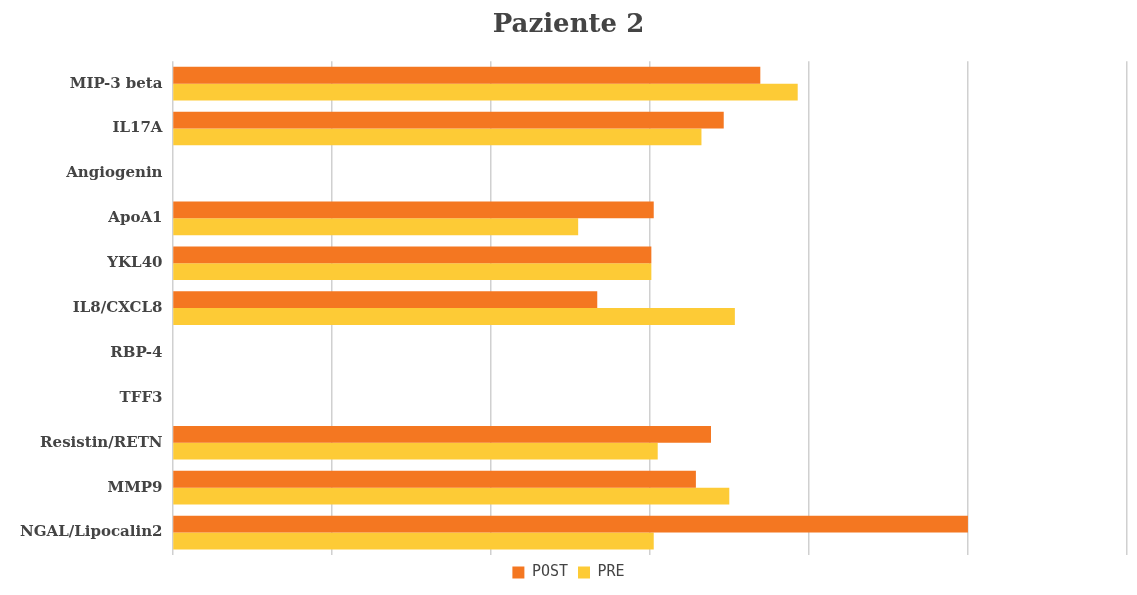  I want to click on y-tick-label: MMP9, so click(135, 486).